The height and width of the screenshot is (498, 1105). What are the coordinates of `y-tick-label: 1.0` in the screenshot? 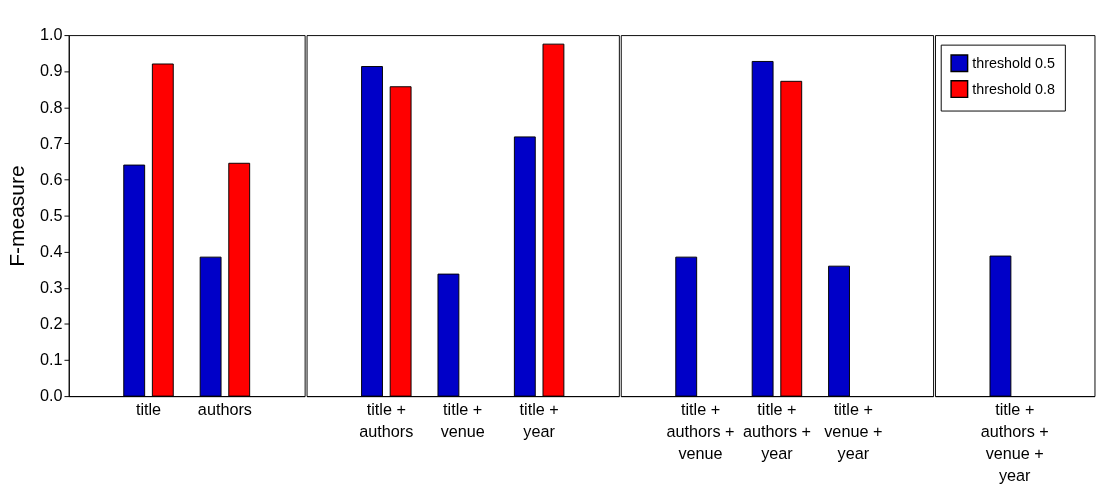 It's located at (51, 34).